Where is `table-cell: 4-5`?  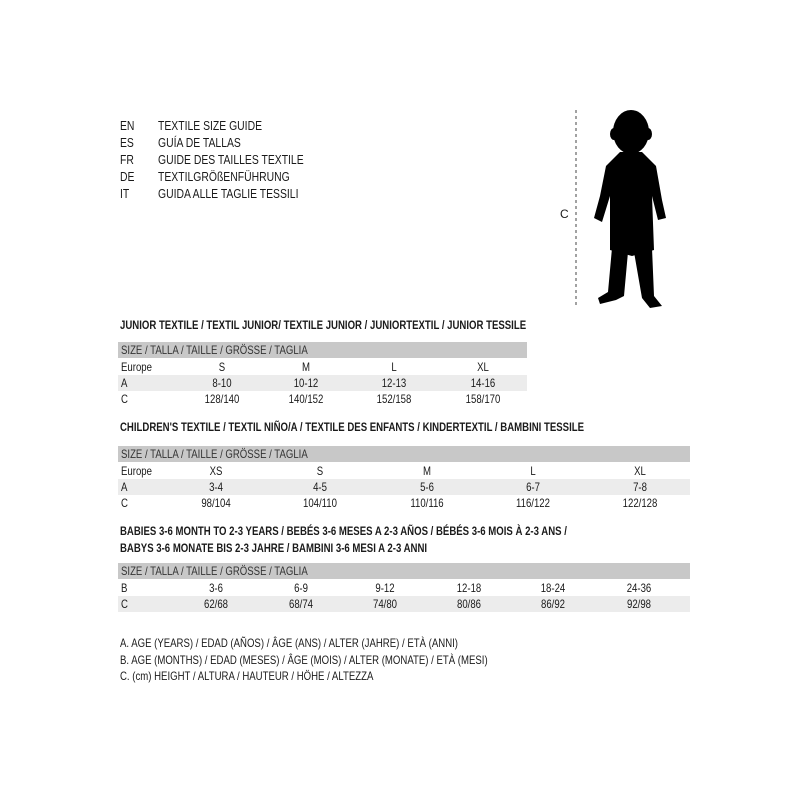 table-cell: 4-5 is located at coordinates (325, 487).